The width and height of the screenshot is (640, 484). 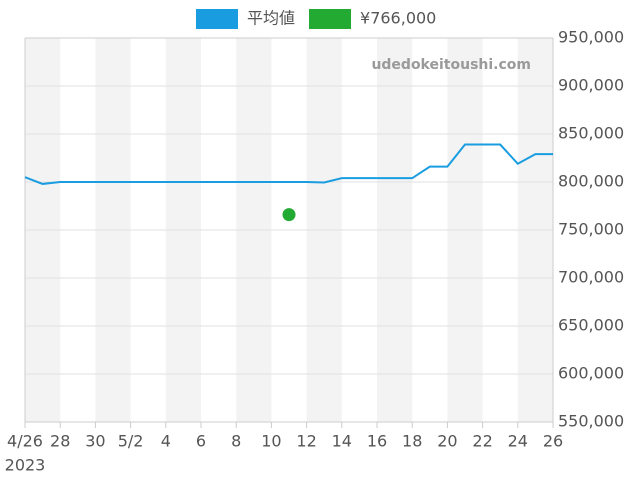 What do you see at coordinates (166, 441) in the screenshot?
I see `x-tick-label: 4` at bounding box center [166, 441].